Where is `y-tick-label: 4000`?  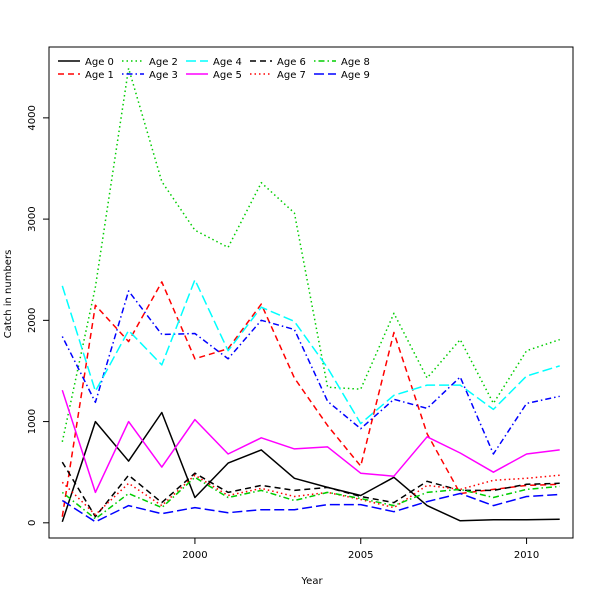 y-tick-label: 4000 is located at coordinates (32, 117).